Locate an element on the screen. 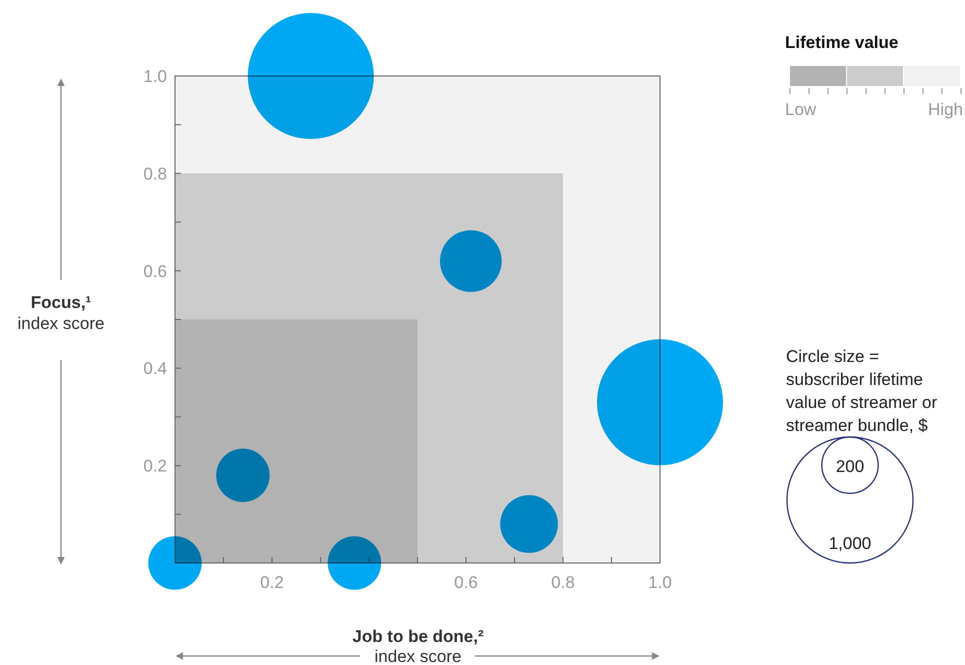 This screenshot has height=665, width=965. legend-label: 1,000 is located at coordinates (850, 543).